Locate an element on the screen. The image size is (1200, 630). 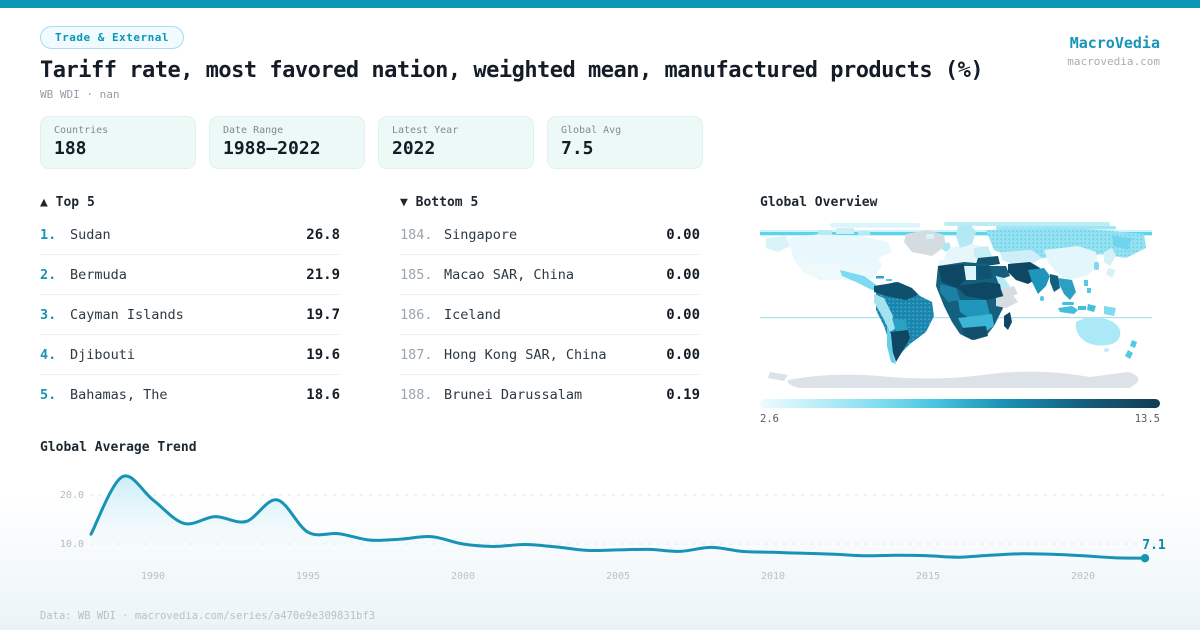
region-east-asia is located at coordinates (1080, 263).